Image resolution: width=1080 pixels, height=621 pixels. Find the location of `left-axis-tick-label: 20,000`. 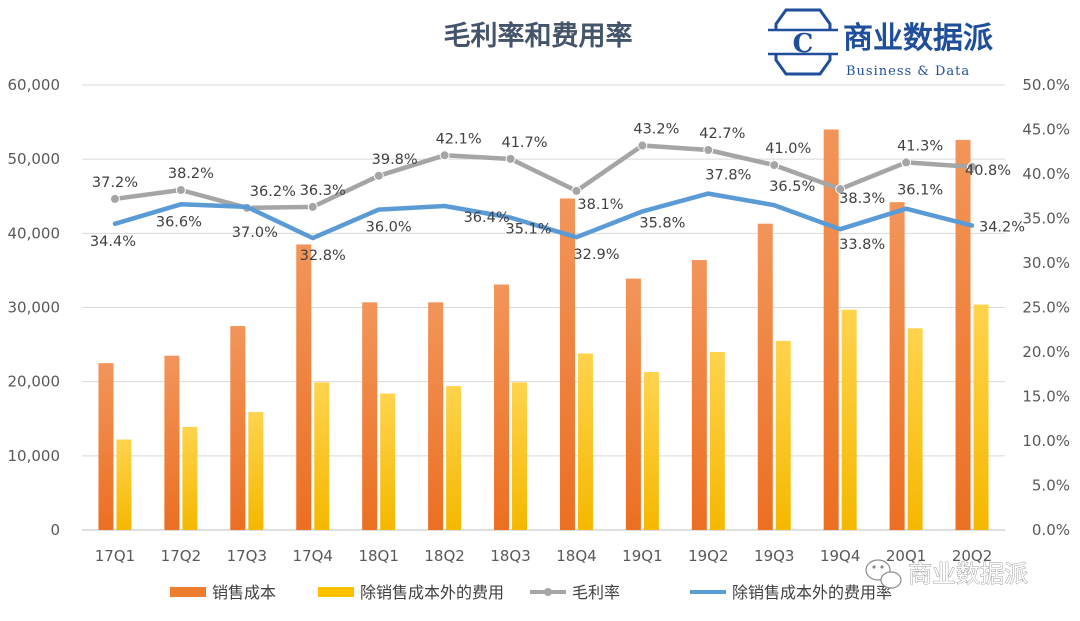

left-axis-tick-label: 20,000 is located at coordinates (34, 382).